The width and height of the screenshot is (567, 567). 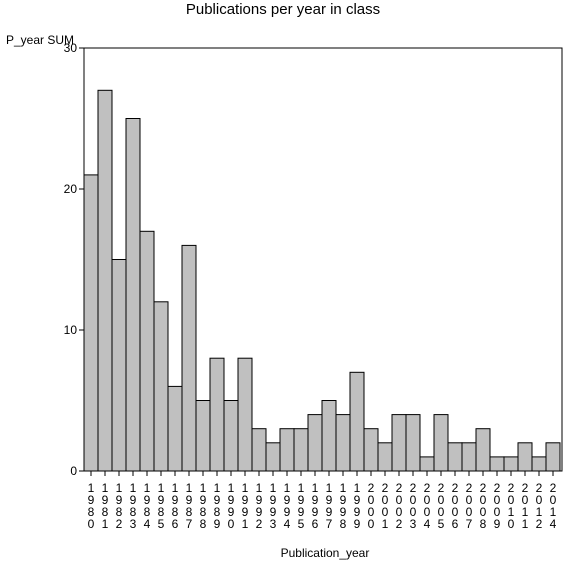 I want to click on bar-1980, so click(x=91, y=323).